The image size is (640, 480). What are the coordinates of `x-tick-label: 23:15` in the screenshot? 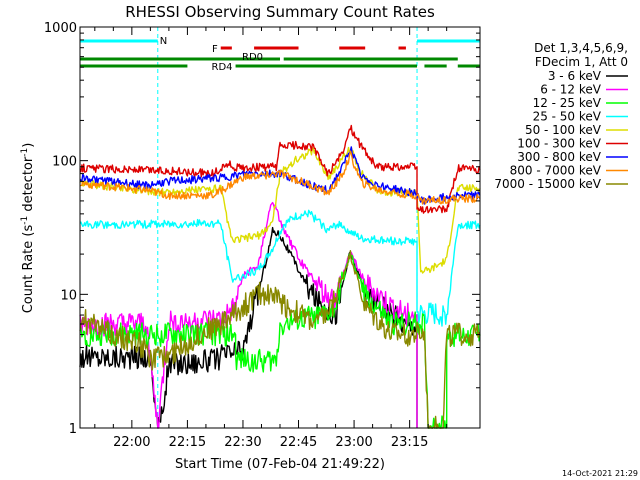 It's located at (409, 442).